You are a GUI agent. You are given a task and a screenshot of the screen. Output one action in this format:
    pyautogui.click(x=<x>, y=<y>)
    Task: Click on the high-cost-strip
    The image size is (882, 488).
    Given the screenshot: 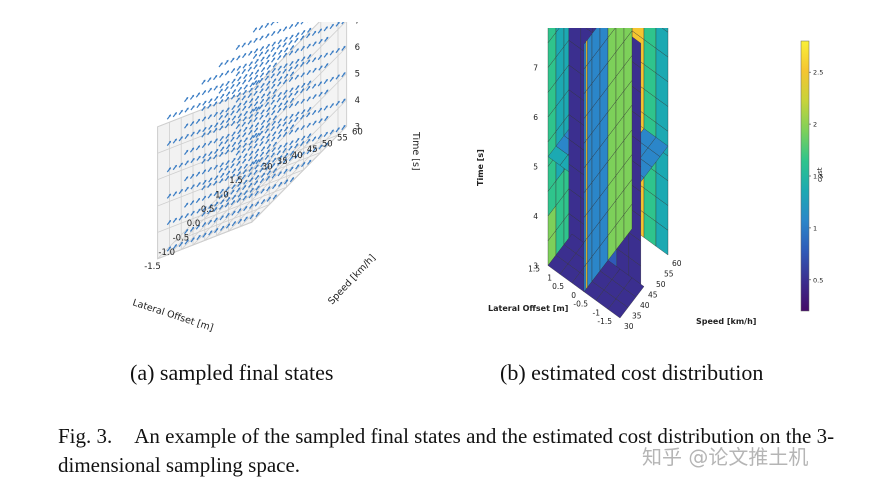 What is the action you would take?
    pyautogui.click(x=586, y=164)
    